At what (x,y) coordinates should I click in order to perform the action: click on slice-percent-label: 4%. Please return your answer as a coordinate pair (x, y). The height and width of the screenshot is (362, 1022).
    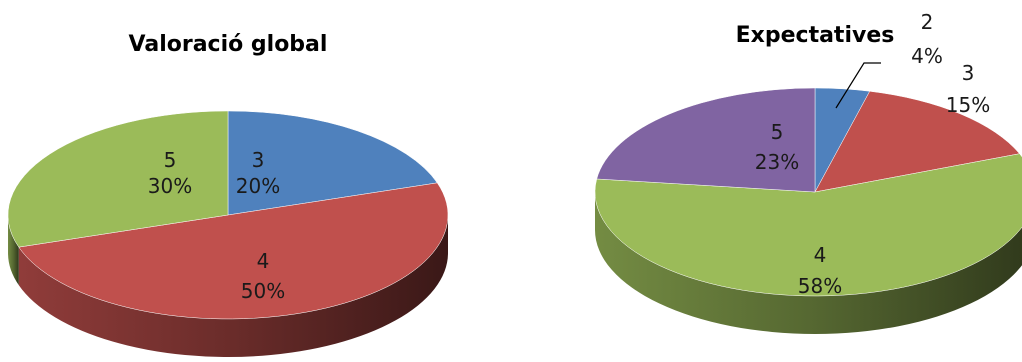
    Looking at the image, I should click on (927, 56).